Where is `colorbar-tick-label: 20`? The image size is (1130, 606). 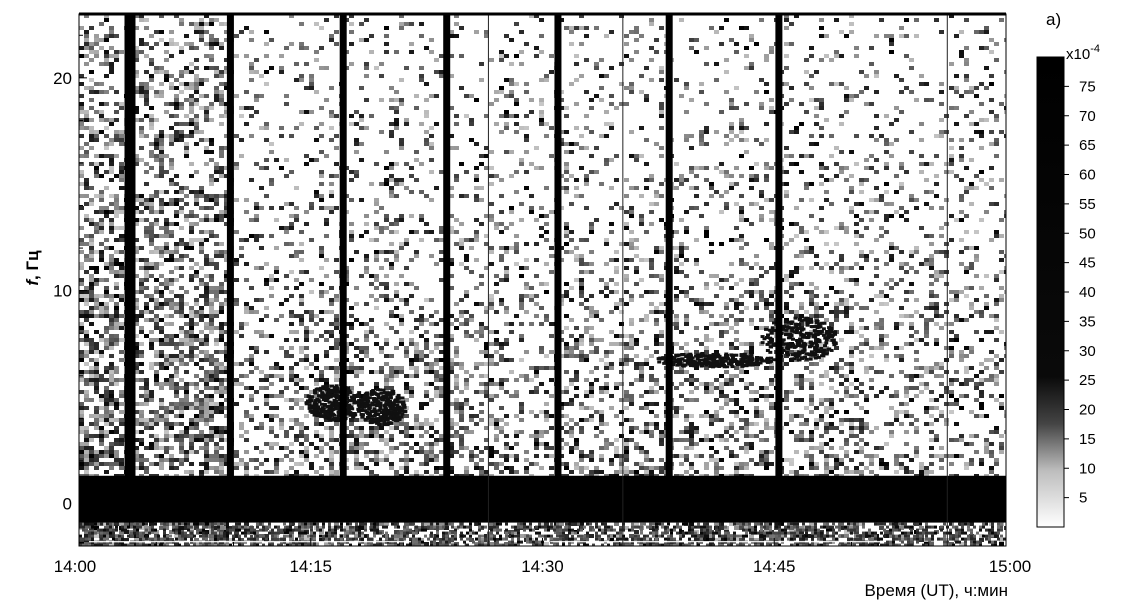
colorbar-tick-label: 20 is located at coordinates (1087, 410).